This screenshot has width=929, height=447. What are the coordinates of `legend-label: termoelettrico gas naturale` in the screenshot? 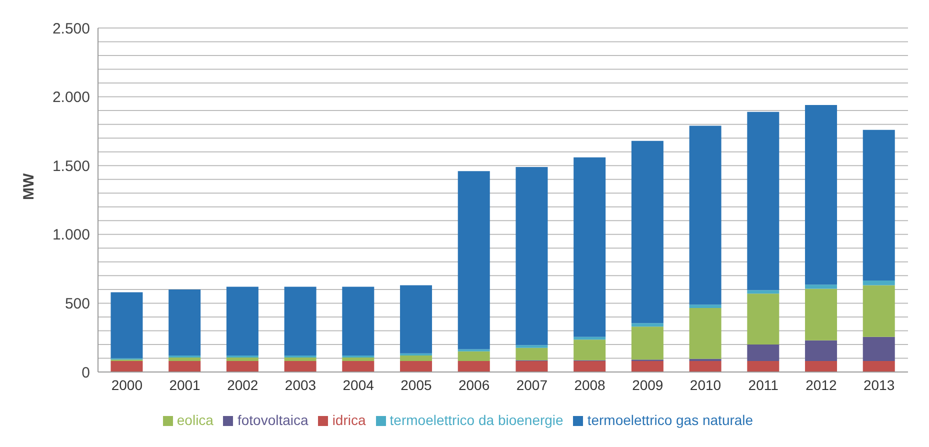 It's located at (670, 420).